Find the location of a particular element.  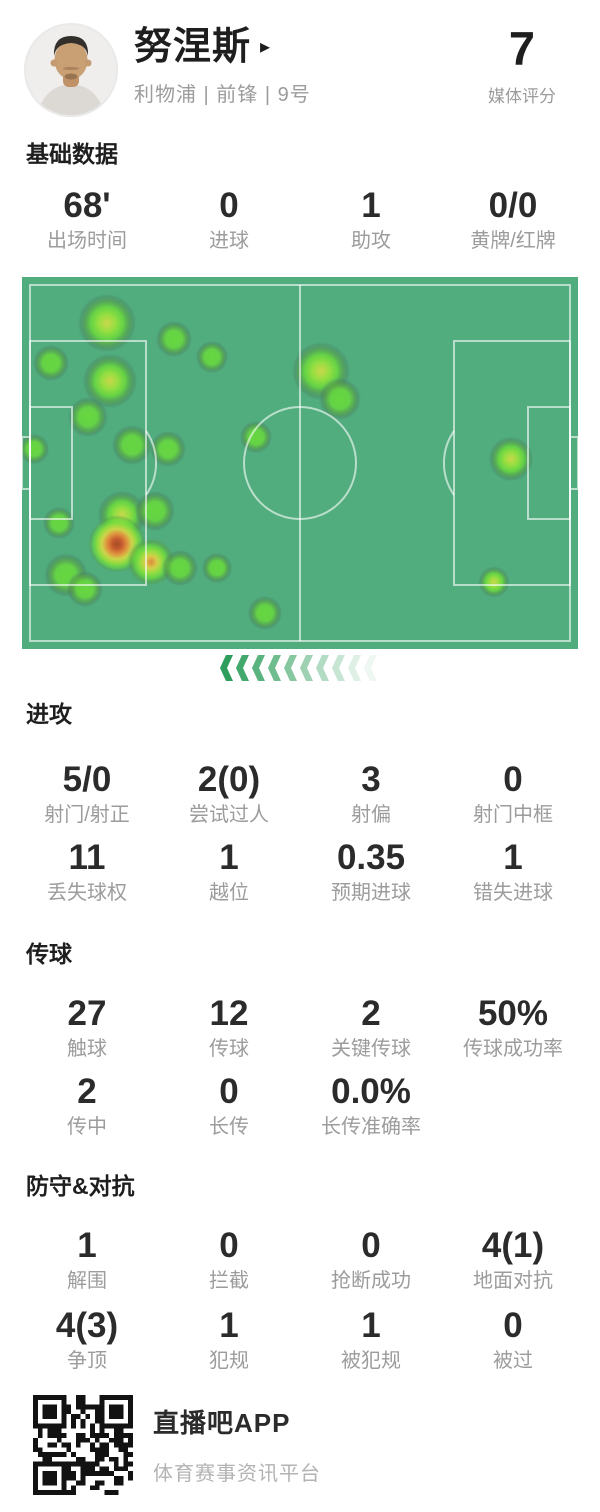

stat-label: 出场时间 is located at coordinates (87, 241).